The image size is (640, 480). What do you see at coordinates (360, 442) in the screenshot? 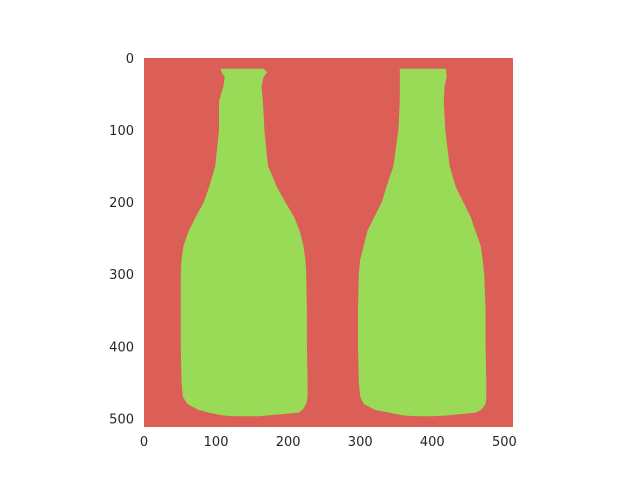
I see `x-tick-label: 300` at bounding box center [360, 442].